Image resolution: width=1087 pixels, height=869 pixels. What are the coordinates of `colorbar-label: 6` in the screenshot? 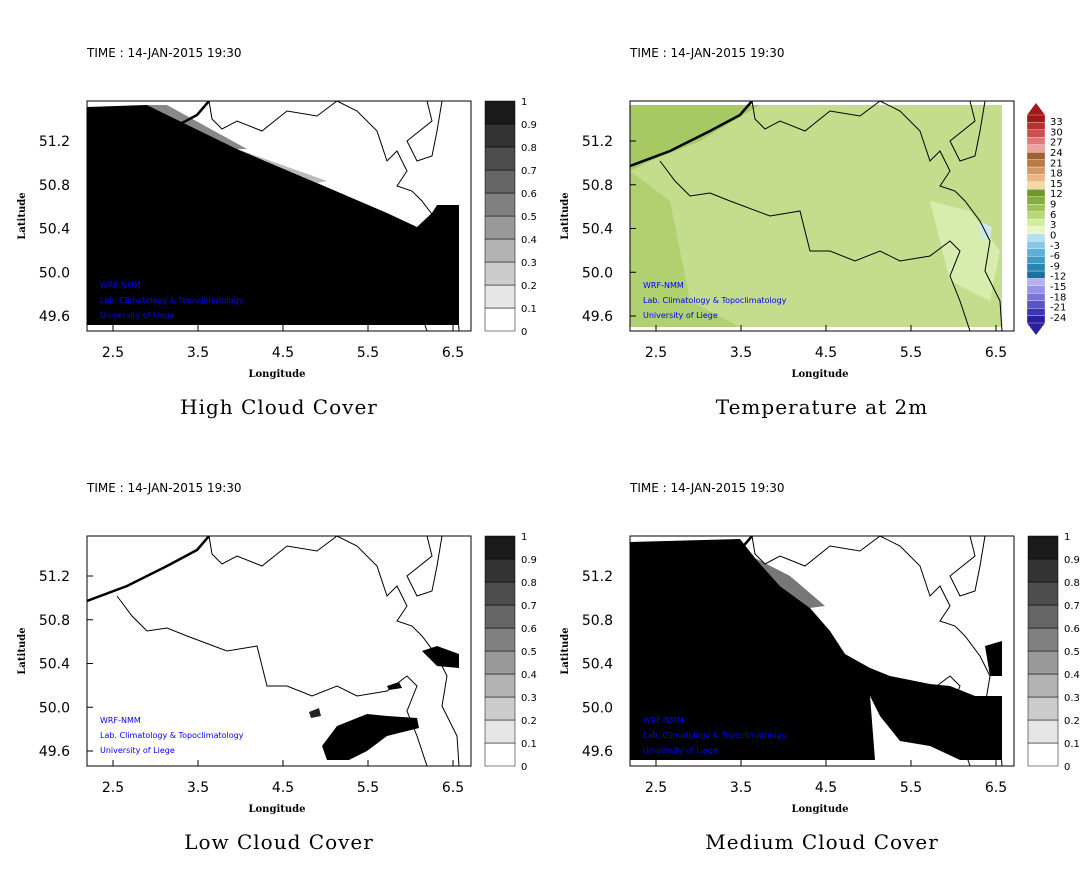 It's located at (1053, 215).